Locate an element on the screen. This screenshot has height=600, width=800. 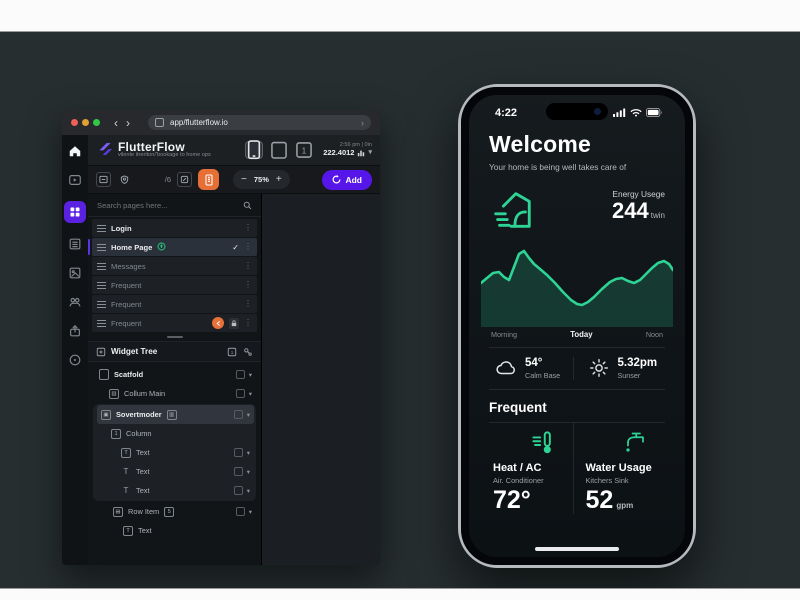
breakpoint-icon is located at coordinates (185, 179).